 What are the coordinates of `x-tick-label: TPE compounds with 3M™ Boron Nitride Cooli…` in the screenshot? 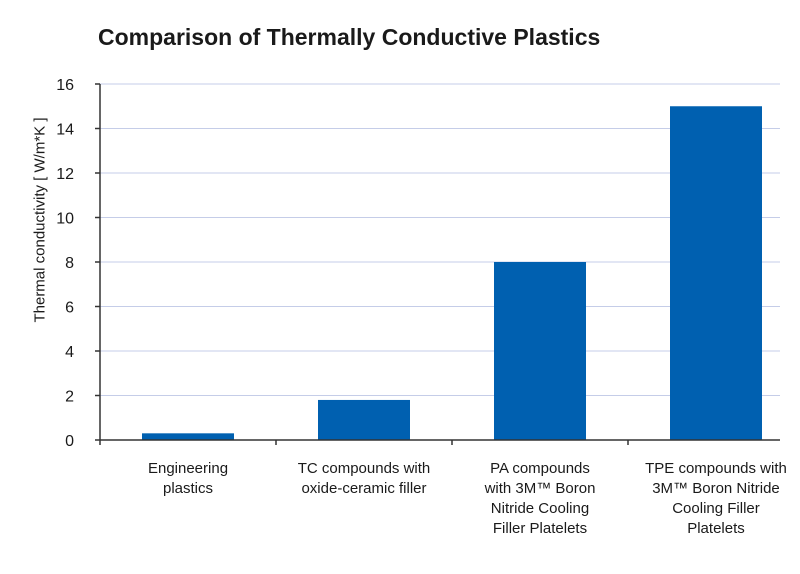 It's located at (714, 499).